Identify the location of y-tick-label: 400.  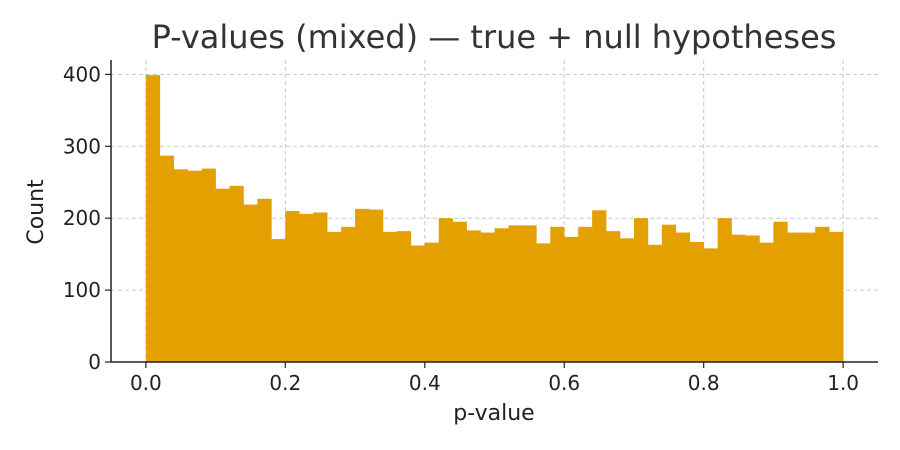
(82, 74).